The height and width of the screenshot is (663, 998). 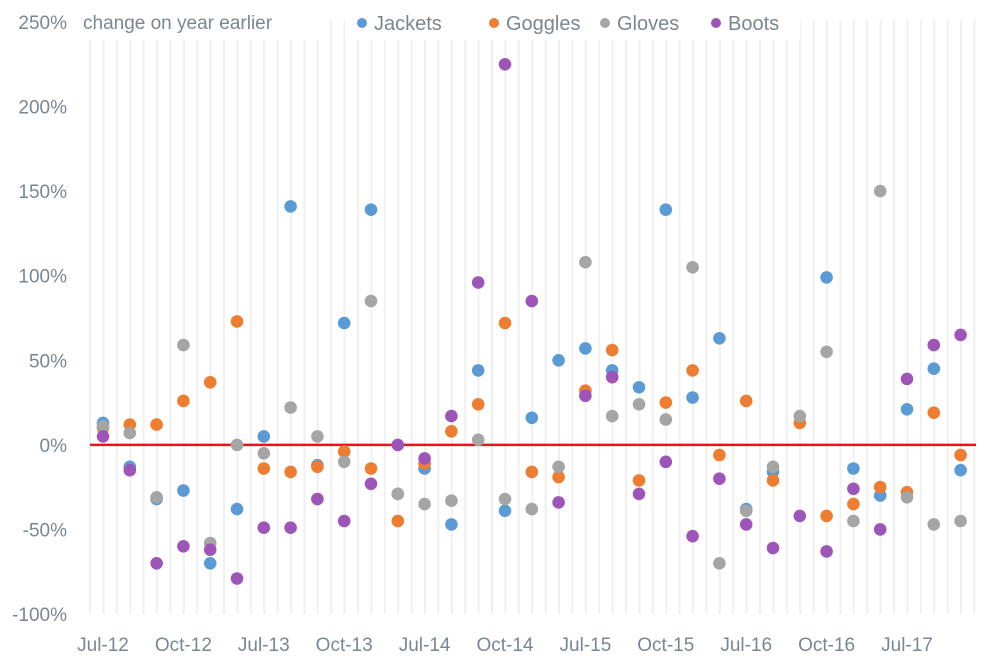 What do you see at coordinates (45, 530) in the screenshot?
I see `y-tick-label: -50%` at bounding box center [45, 530].